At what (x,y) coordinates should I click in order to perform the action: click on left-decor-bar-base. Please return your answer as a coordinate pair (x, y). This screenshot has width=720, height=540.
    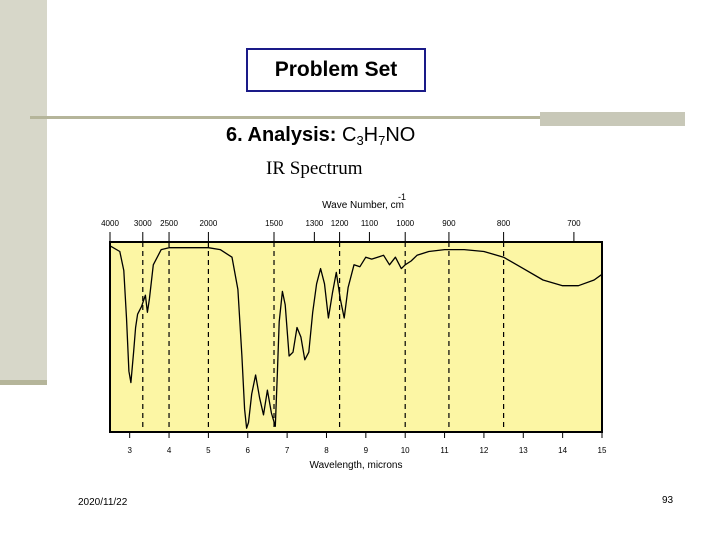
    Looking at the image, I should click on (23, 382).